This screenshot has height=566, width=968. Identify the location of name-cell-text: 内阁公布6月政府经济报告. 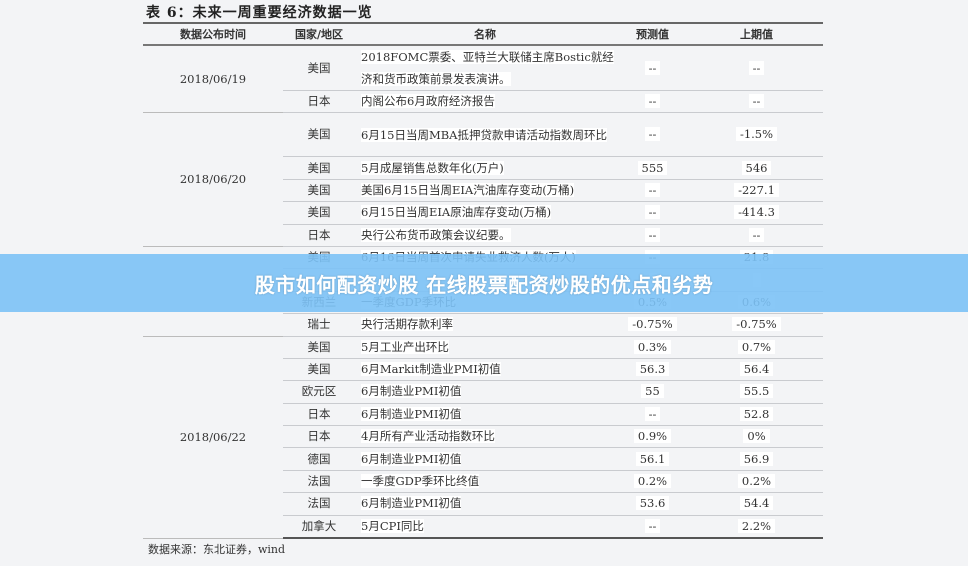
(428, 101).